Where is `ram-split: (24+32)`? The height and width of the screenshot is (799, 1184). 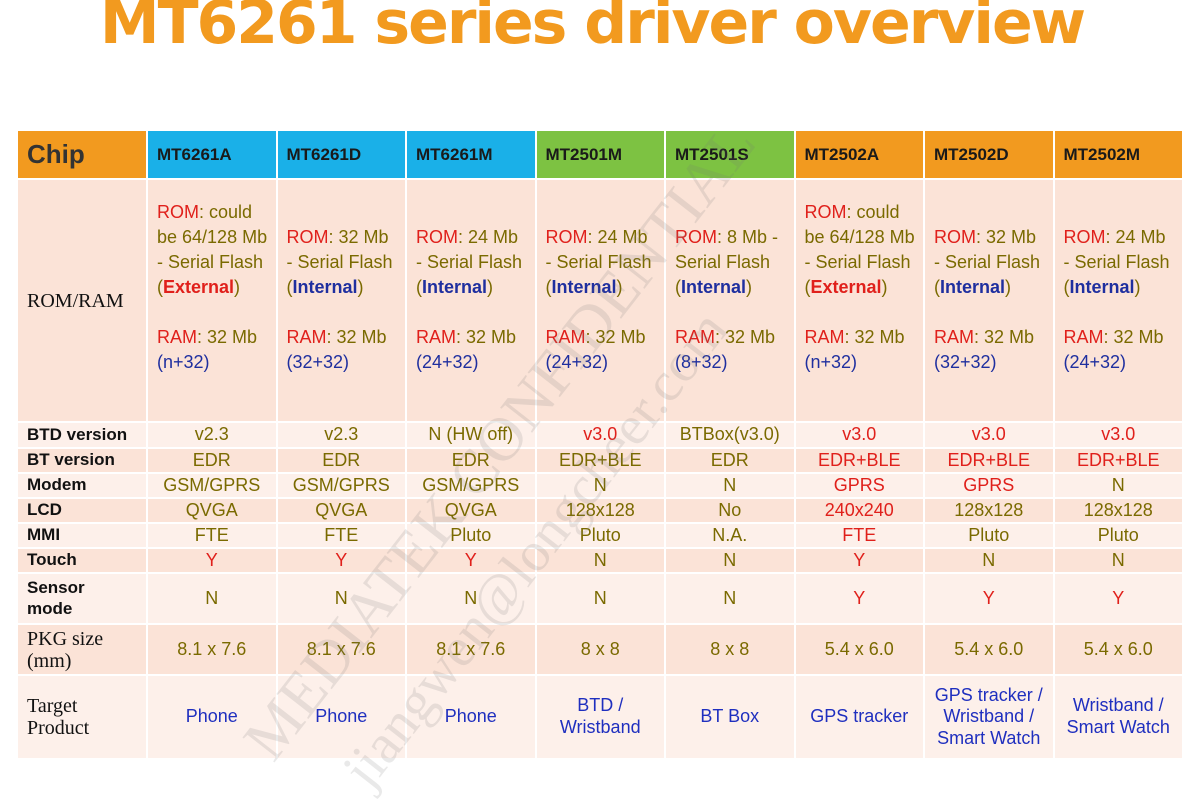 ram-split: (24+32) is located at coordinates (1095, 362).